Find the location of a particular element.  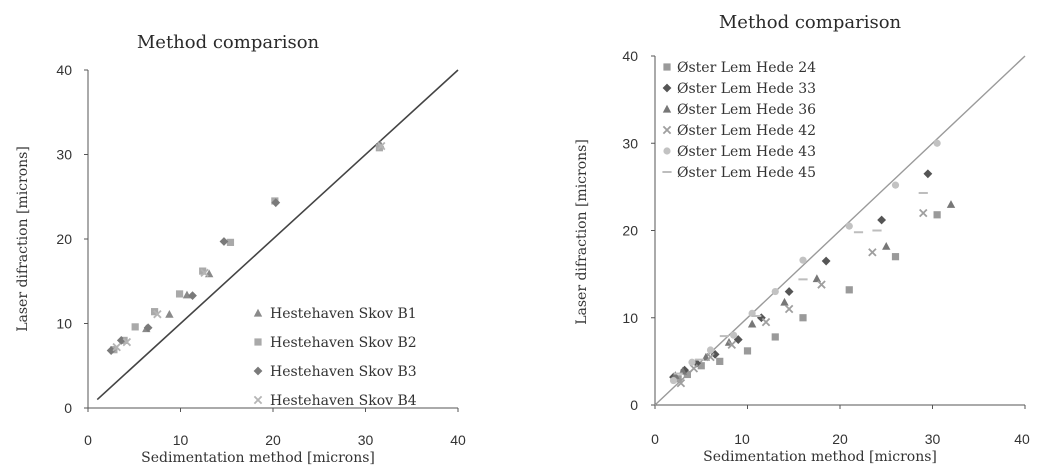

legend-label: Øster Lem Hede 36 is located at coordinates (746, 110).